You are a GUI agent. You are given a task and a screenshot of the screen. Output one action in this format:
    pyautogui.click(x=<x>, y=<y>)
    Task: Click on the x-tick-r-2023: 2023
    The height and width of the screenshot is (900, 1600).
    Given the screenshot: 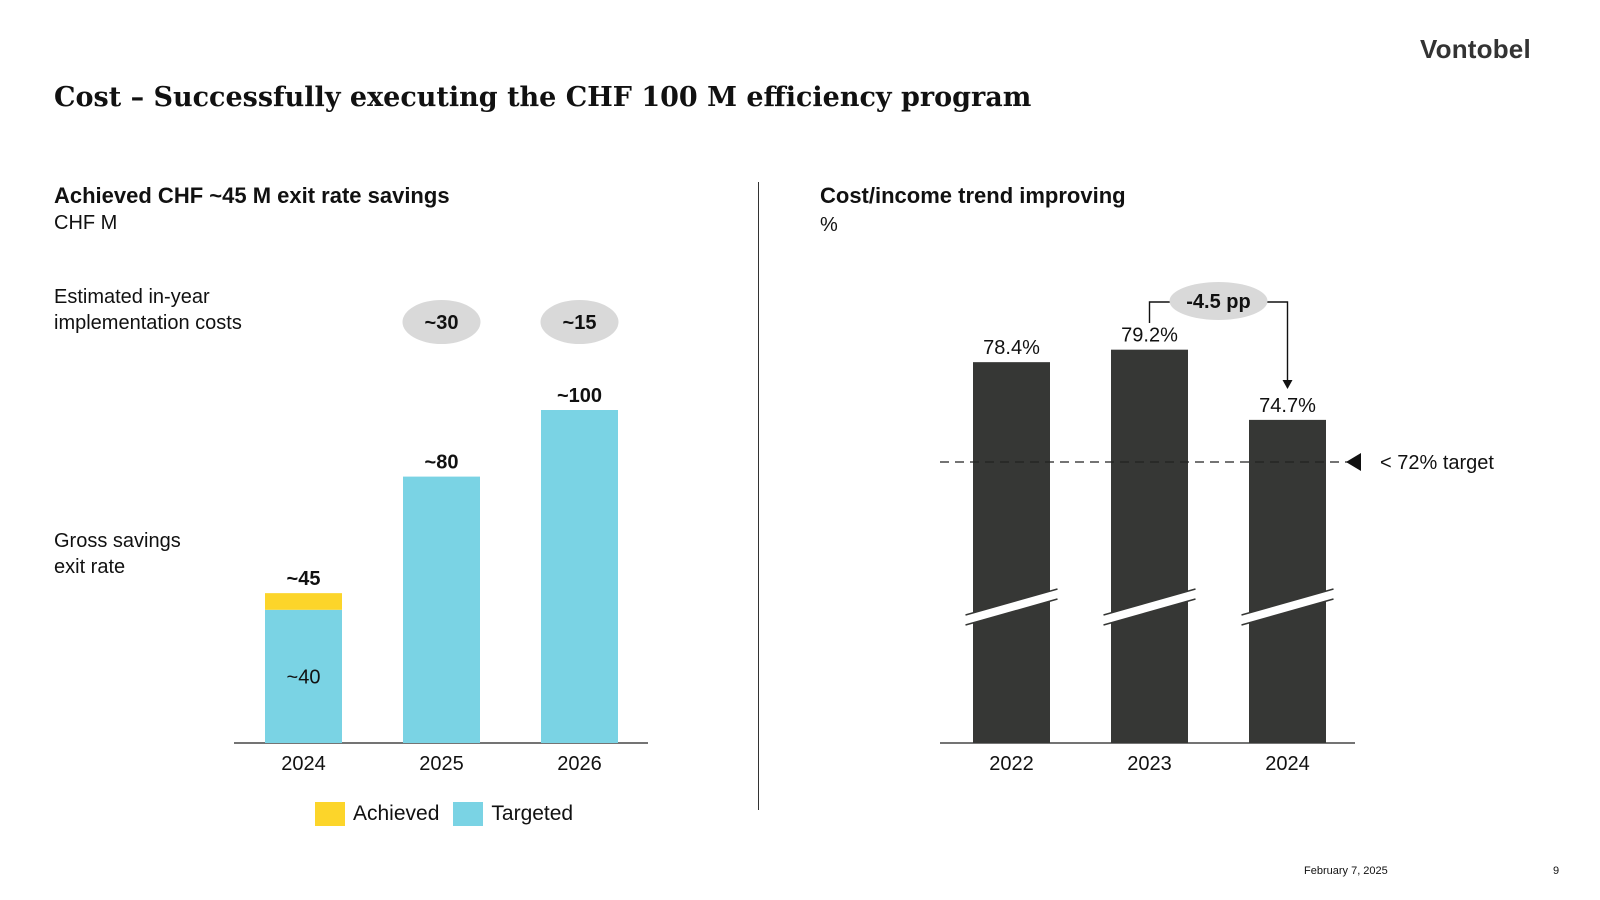 What is the action you would take?
    pyautogui.click(x=1149, y=764)
    